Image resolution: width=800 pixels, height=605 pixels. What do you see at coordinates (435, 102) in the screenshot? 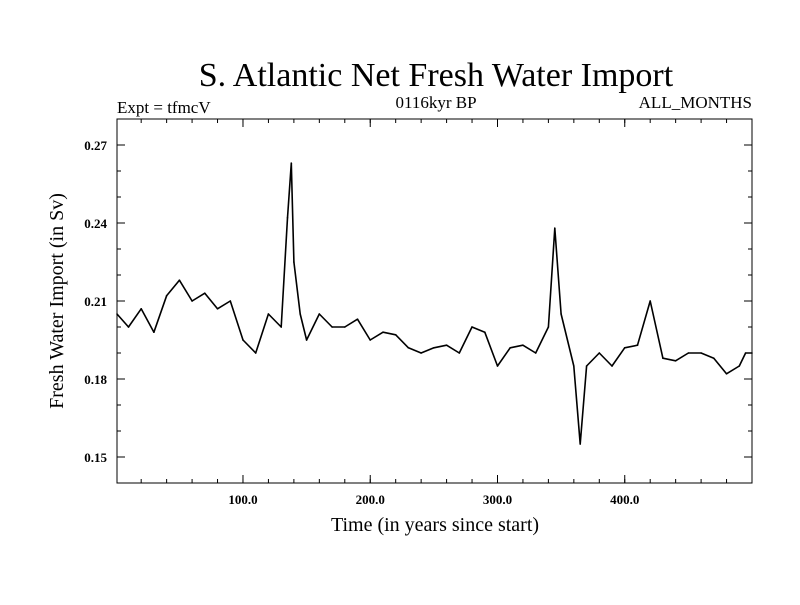
I see `period-label: 0116kyr BP` at bounding box center [435, 102].